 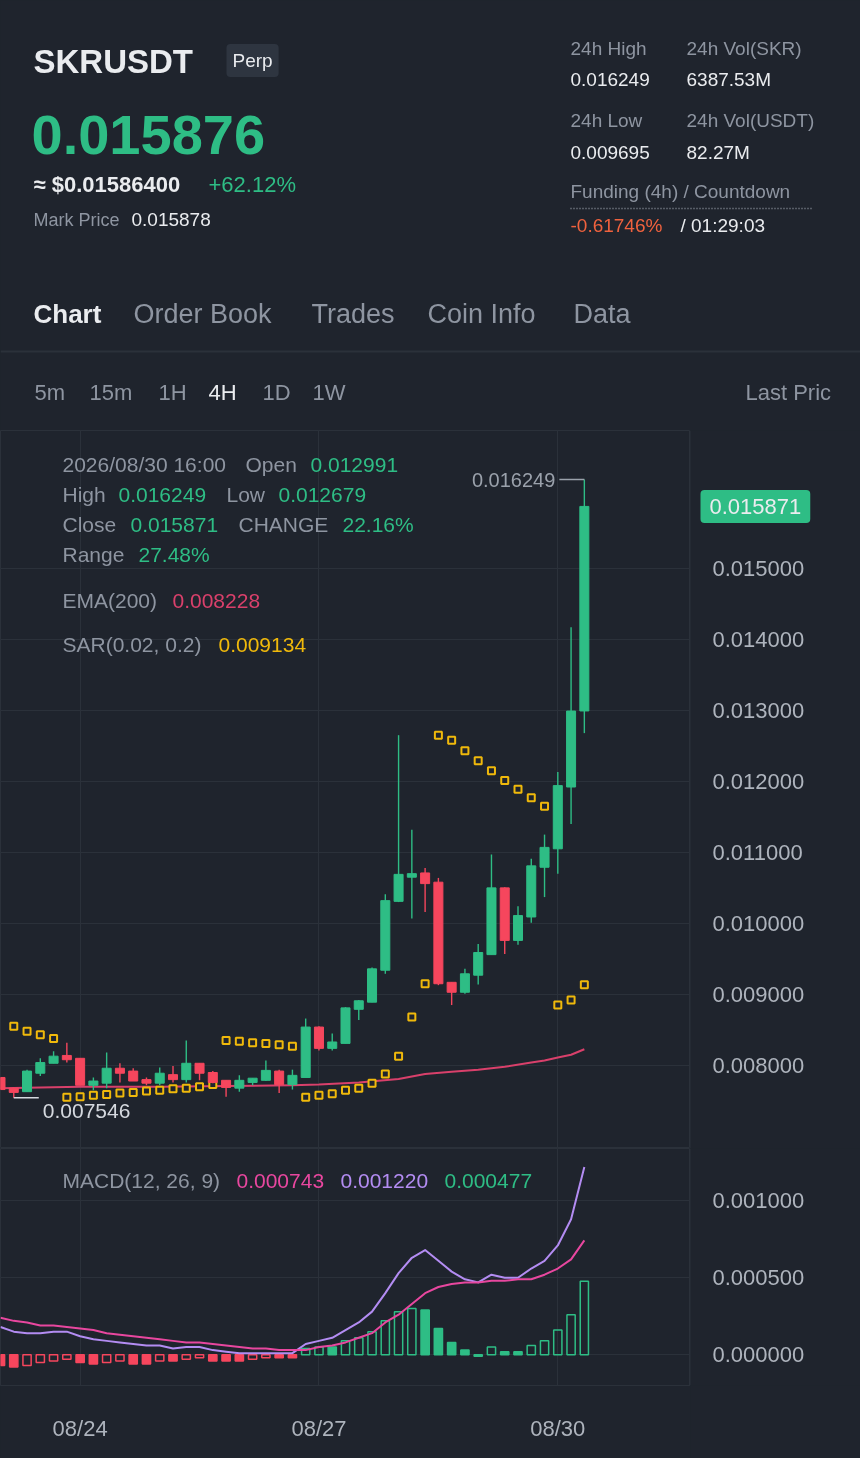 What do you see at coordinates (271, 464) in the screenshot?
I see `annotation: Open` at bounding box center [271, 464].